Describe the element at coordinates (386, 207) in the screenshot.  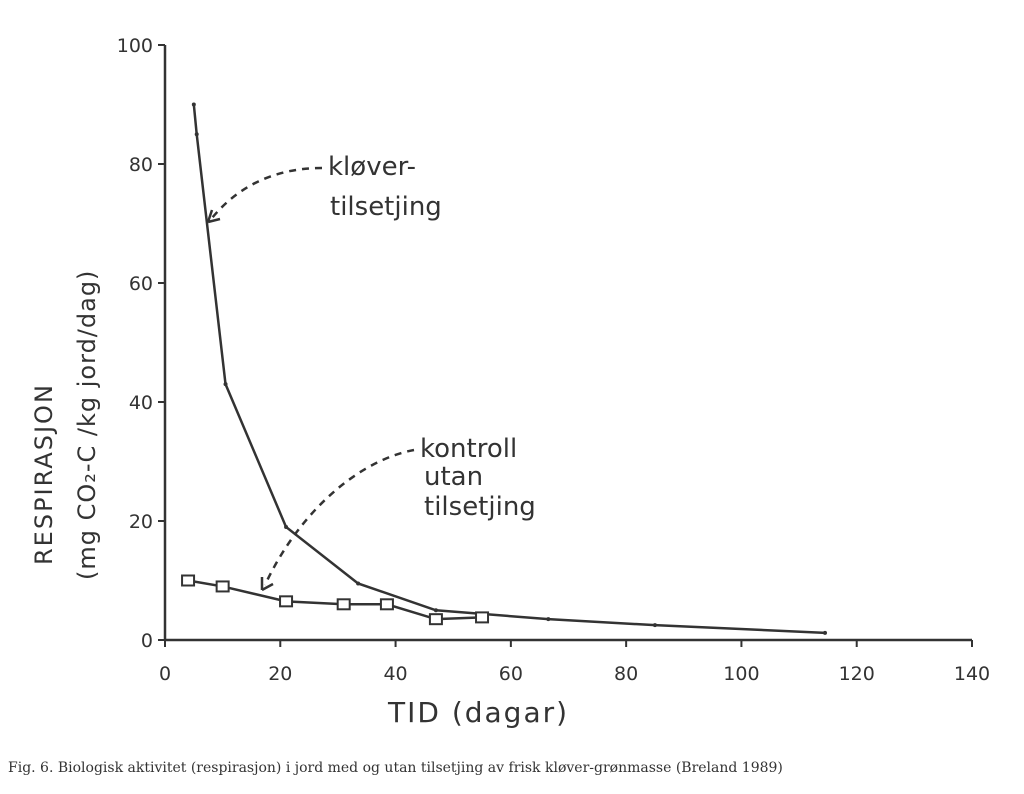
I see `annotation-klover-line2: tilsetjing` at that location.